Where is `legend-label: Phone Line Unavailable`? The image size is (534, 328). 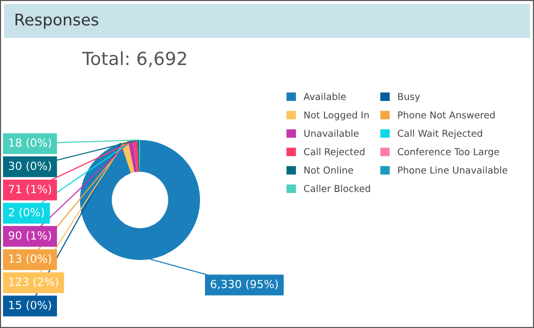 legend-label: Phone Line Unavailable is located at coordinates (453, 170).